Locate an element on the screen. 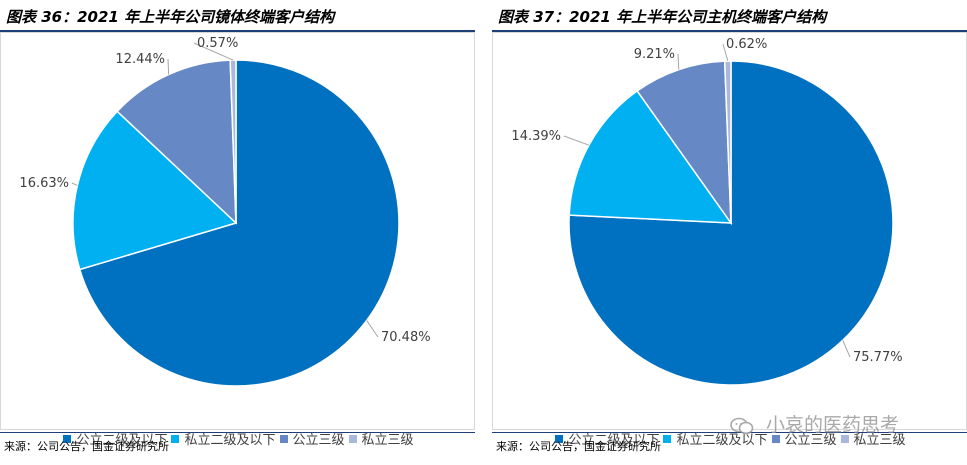 This screenshot has width=967, height=465. slice-value-label-2: 9.21% is located at coordinates (654, 54).